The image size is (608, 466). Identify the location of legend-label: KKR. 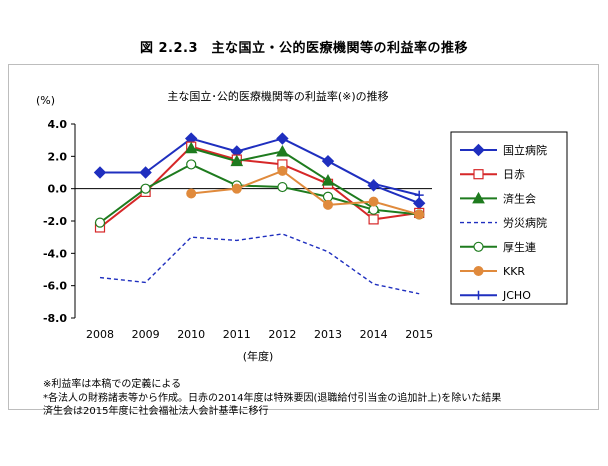
(514, 271).